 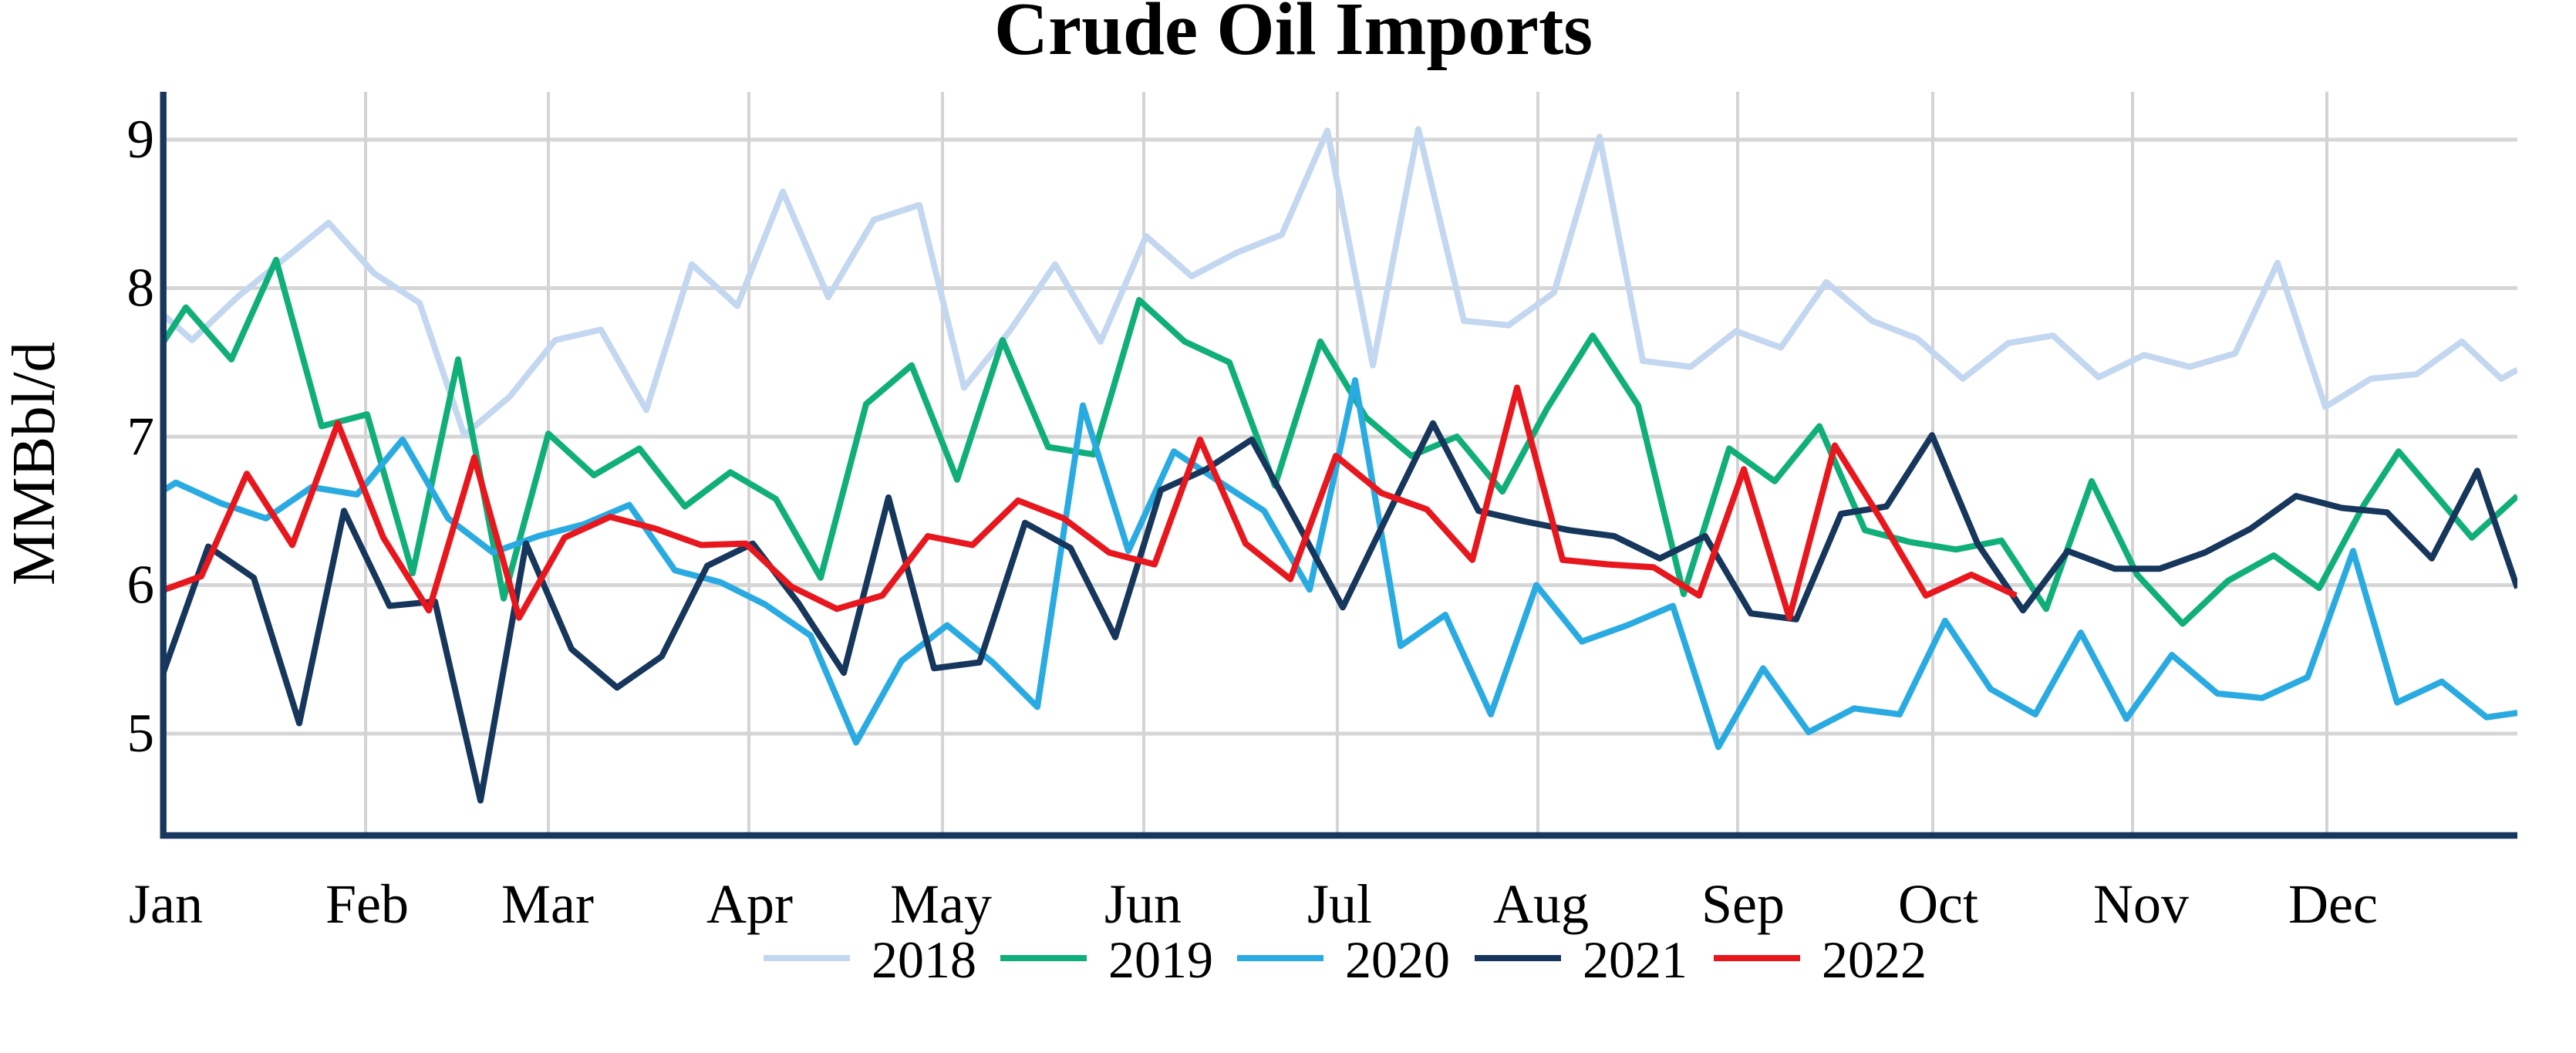 What do you see at coordinates (141, 734) in the screenshot?
I see `svg-text: 5` at bounding box center [141, 734].